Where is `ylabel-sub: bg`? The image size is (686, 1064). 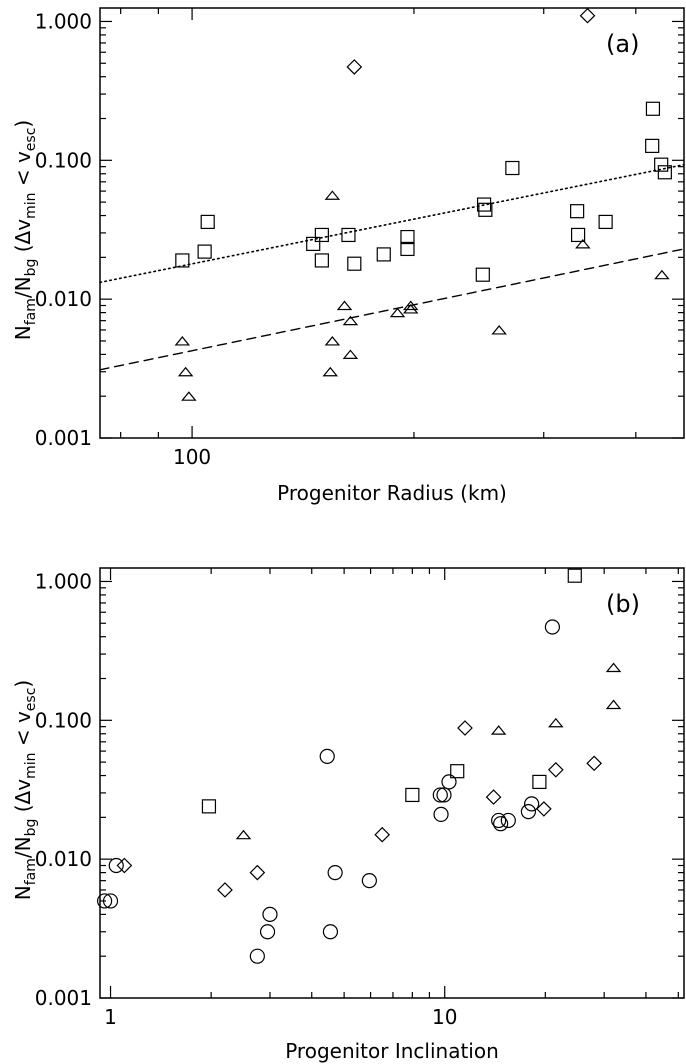
ylabel-sub: bg is located at coordinates (31, 828).